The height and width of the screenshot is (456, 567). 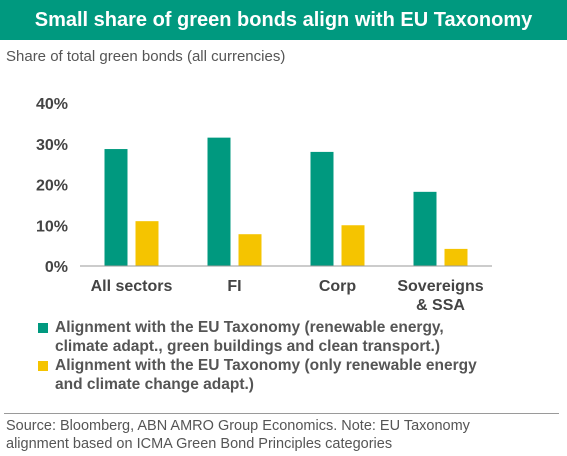 I want to click on legend-label-series-2-line-2: and climate change adapt.), so click(x=154, y=384).